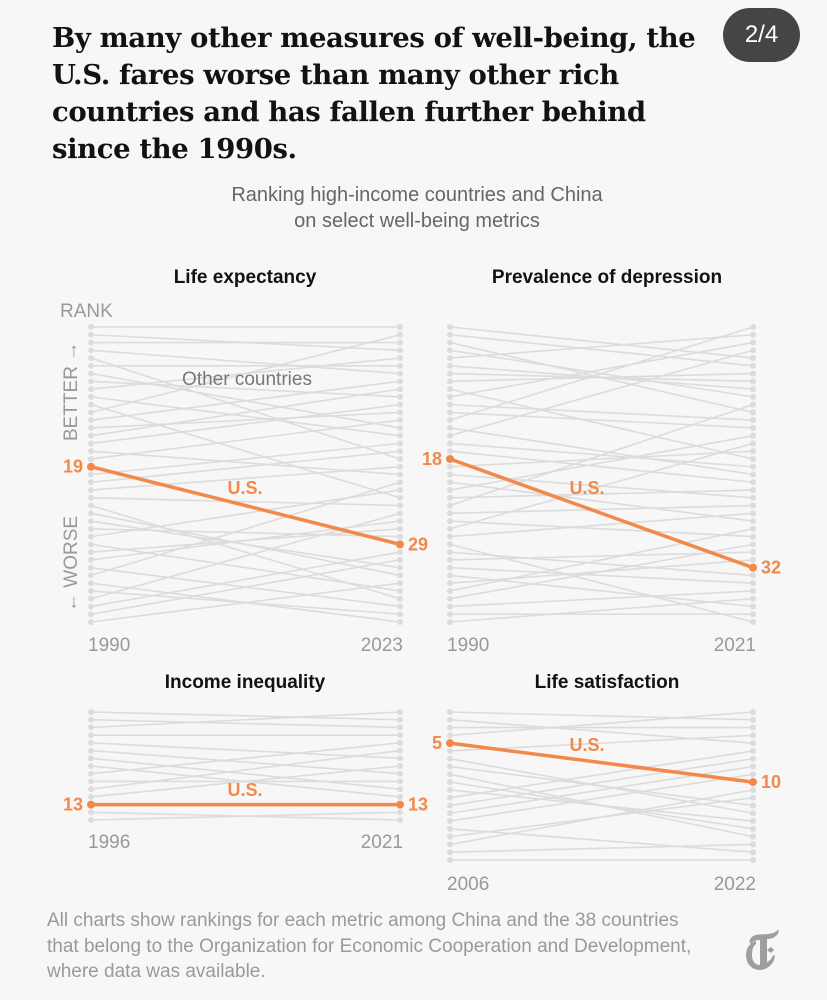 This screenshot has height=1000, width=827. Describe the element at coordinates (418, 805) in the screenshot. I see `us-value-end: 13` at that location.